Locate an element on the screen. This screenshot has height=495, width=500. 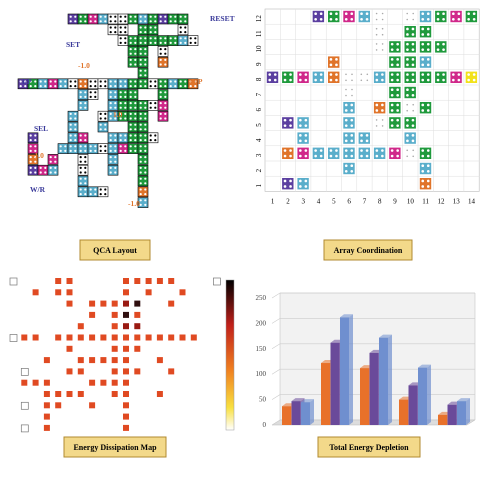
grid-line is located at coordinates (373, 346).